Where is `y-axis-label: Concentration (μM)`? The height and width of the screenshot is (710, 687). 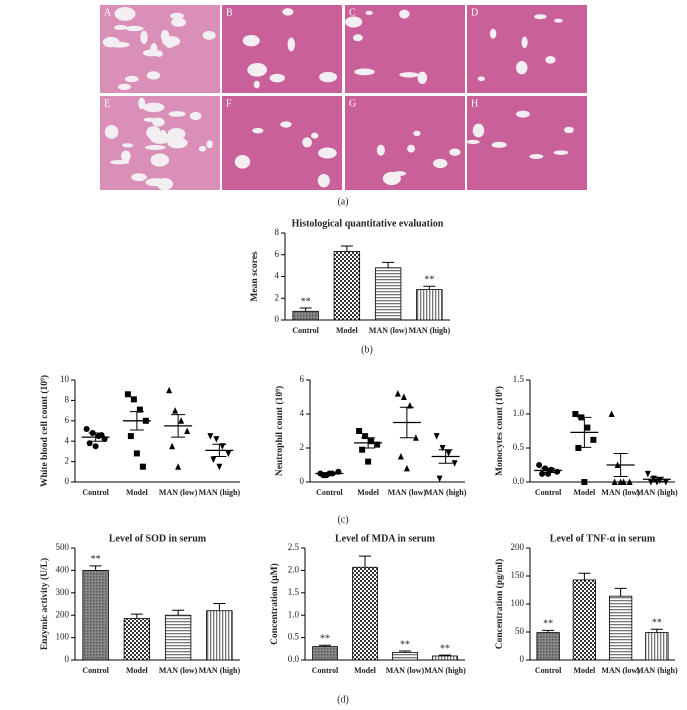 y-axis-label: Concentration (μM) is located at coordinates (274, 604).